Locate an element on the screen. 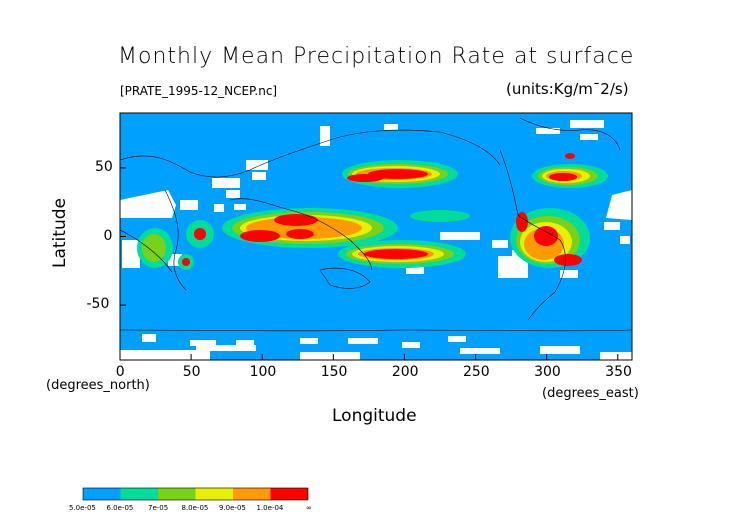 The image size is (752, 532). colorbar-label: 8.0e-05 is located at coordinates (195, 508).